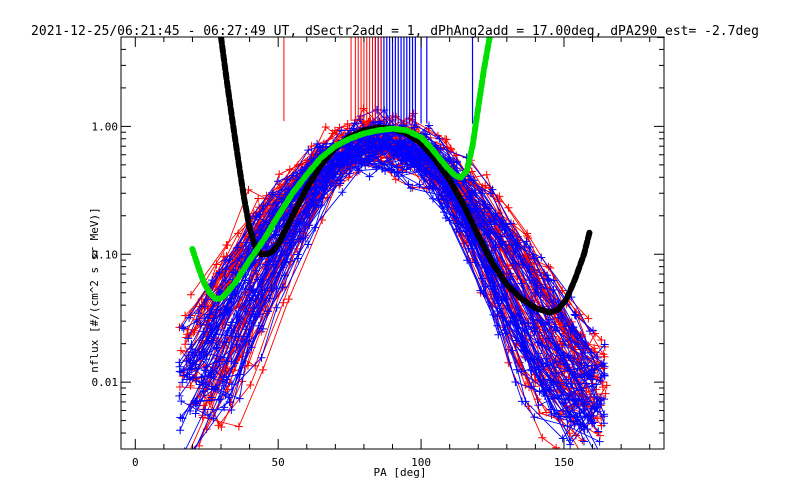 This screenshot has height=500, width=800. I want to click on x-tick-label: 150, so click(564, 462).